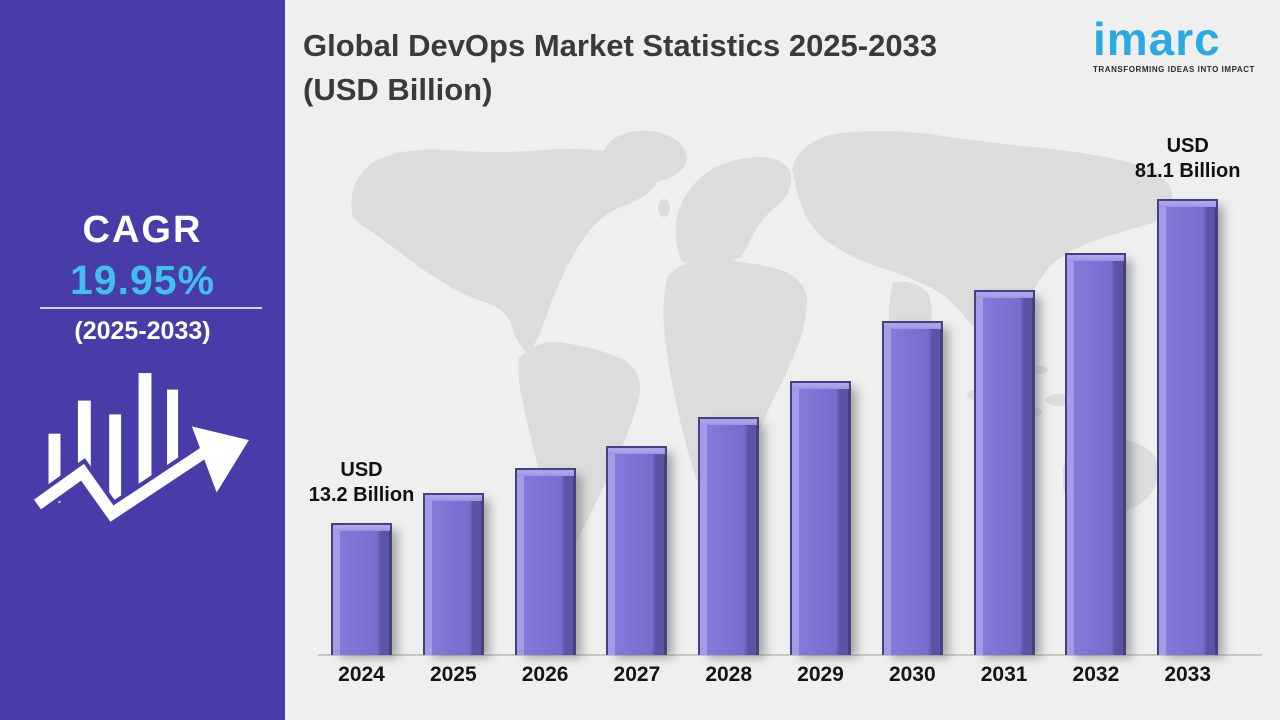 The width and height of the screenshot is (1280, 720). Describe the element at coordinates (729, 674) in the screenshot. I see `x-tick-2028: 2028` at that location.